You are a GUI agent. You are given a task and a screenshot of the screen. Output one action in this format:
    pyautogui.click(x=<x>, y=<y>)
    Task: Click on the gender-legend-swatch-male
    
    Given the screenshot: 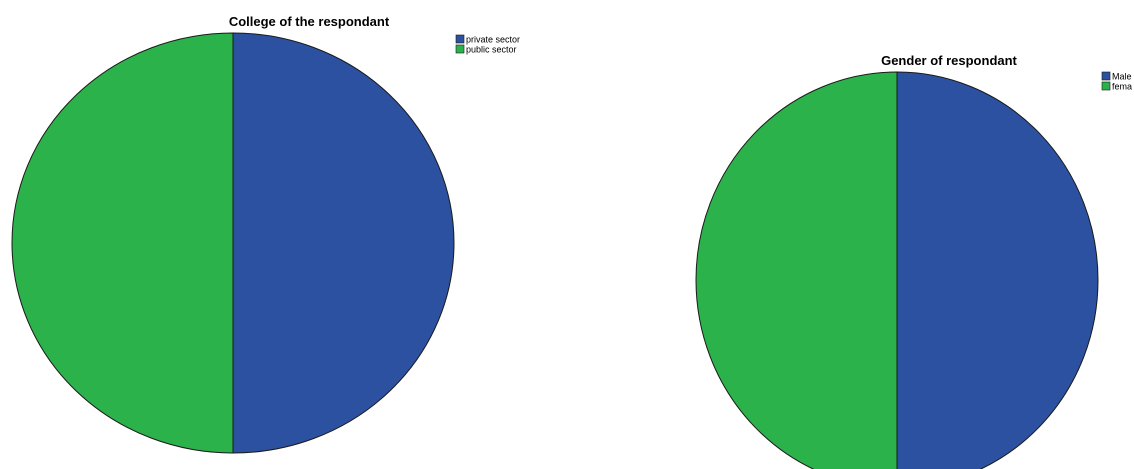 What is the action you would take?
    pyautogui.click(x=1106, y=76)
    